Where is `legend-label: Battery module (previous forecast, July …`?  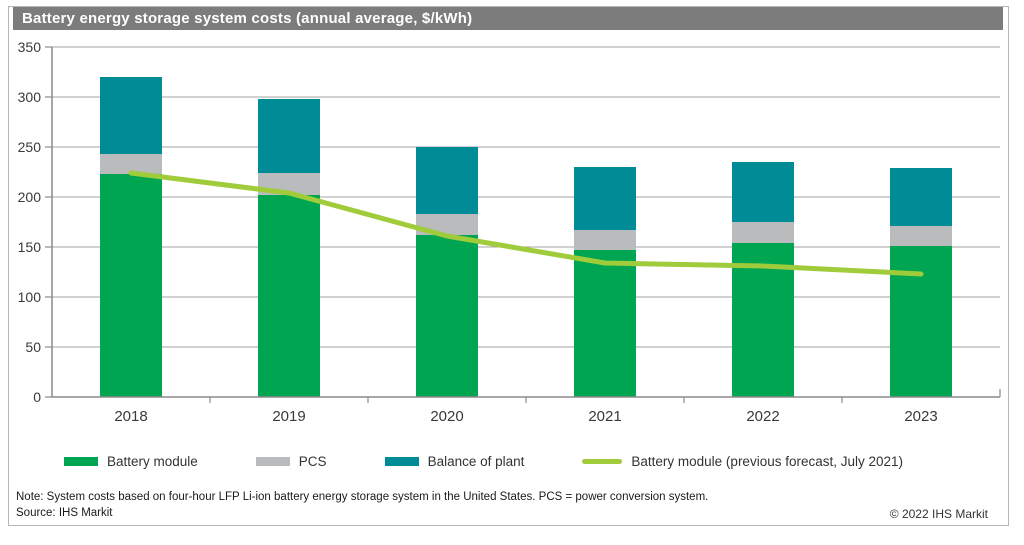
legend-label: Battery module (previous forecast, July … is located at coordinates (767, 461).